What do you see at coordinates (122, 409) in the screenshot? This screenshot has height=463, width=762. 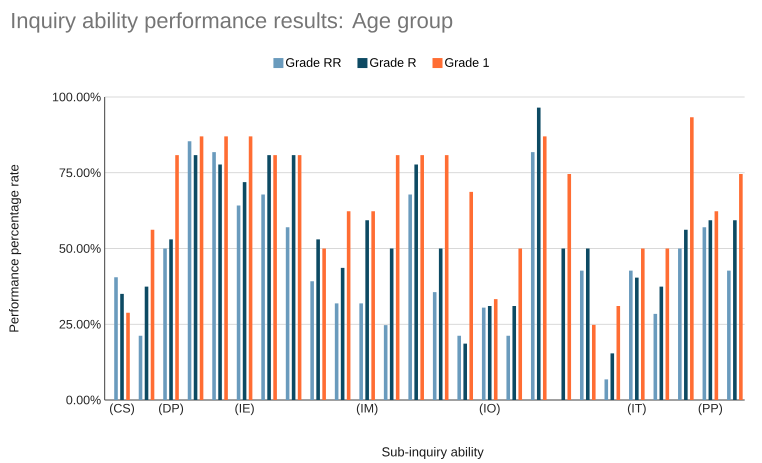 I see `x-tick-label: (CS)` at bounding box center [122, 409].